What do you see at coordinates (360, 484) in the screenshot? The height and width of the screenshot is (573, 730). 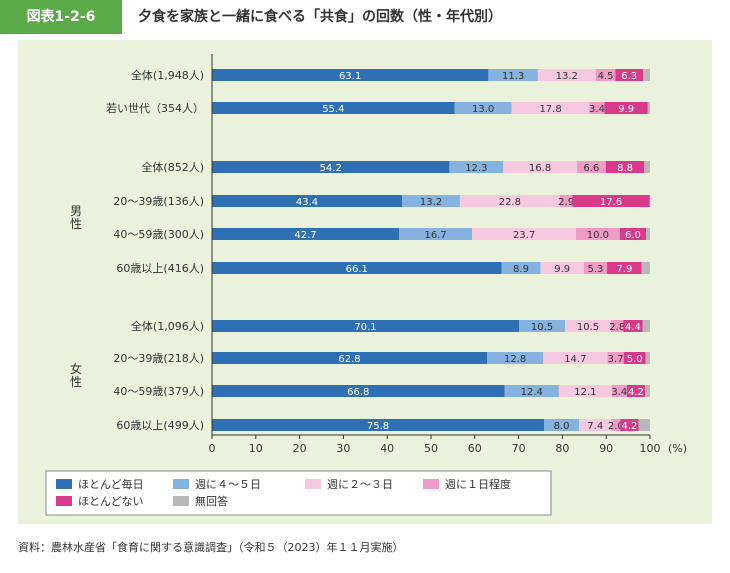 I see `legend-label: 週に２～３日` at bounding box center [360, 484].